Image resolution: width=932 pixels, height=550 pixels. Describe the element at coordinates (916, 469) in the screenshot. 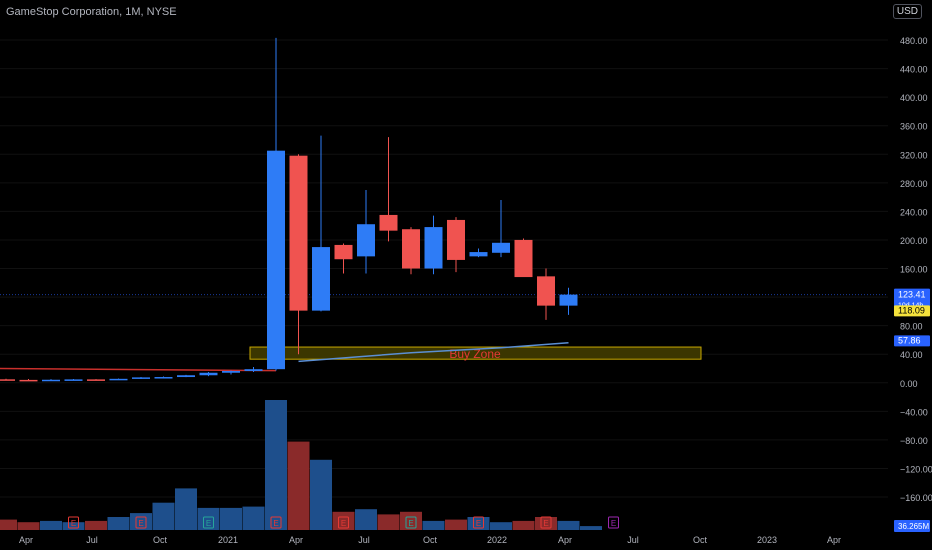

I see `y-tick-label: −120.00` at that location.